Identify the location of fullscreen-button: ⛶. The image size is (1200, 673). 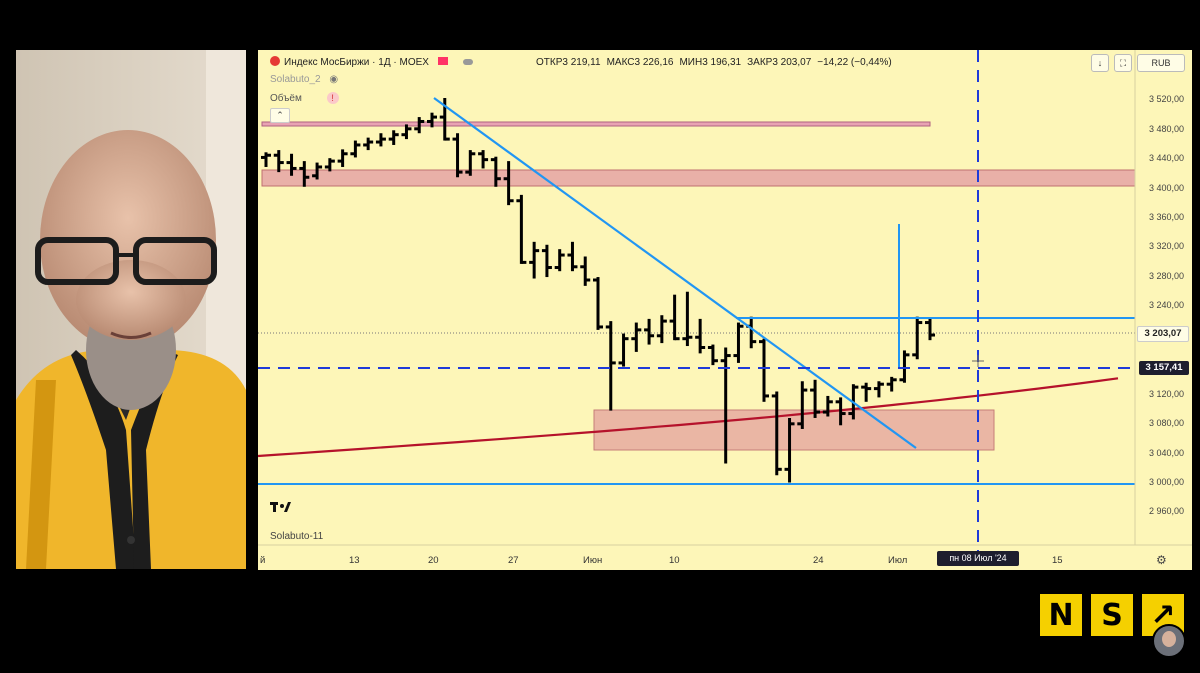
(1123, 63).